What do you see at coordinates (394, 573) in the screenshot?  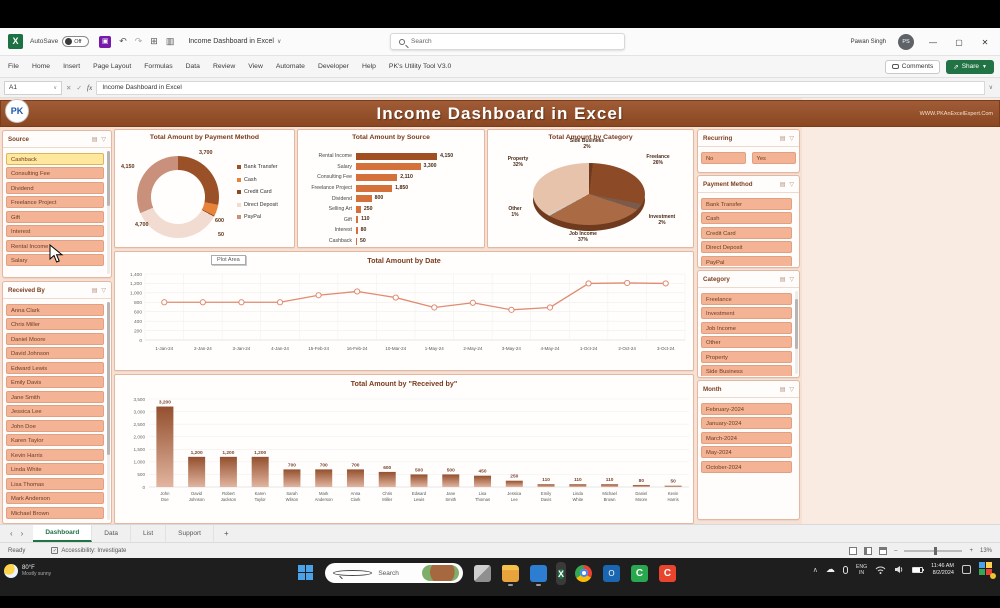 I see `taskbar-search: Search` at bounding box center [394, 573].